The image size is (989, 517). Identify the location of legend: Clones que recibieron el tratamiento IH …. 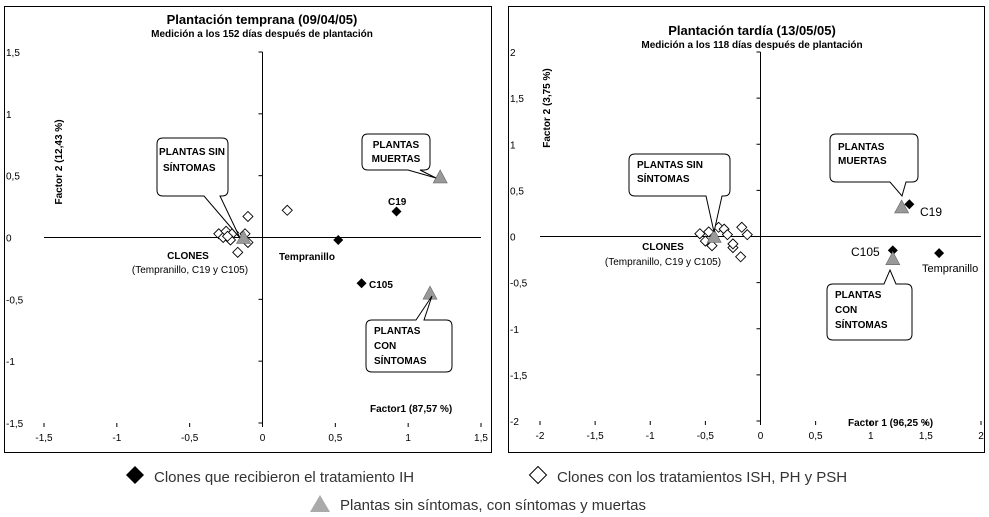
(494, 487).